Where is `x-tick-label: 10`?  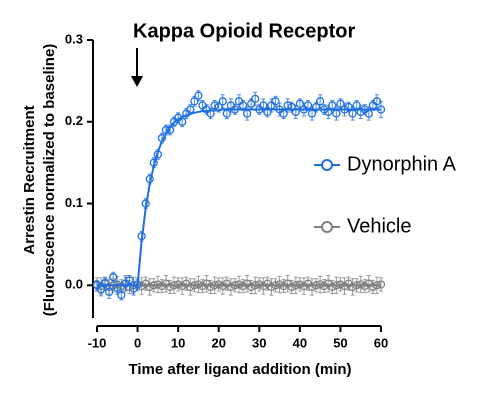
x-tick-label: 10 is located at coordinates (178, 342).